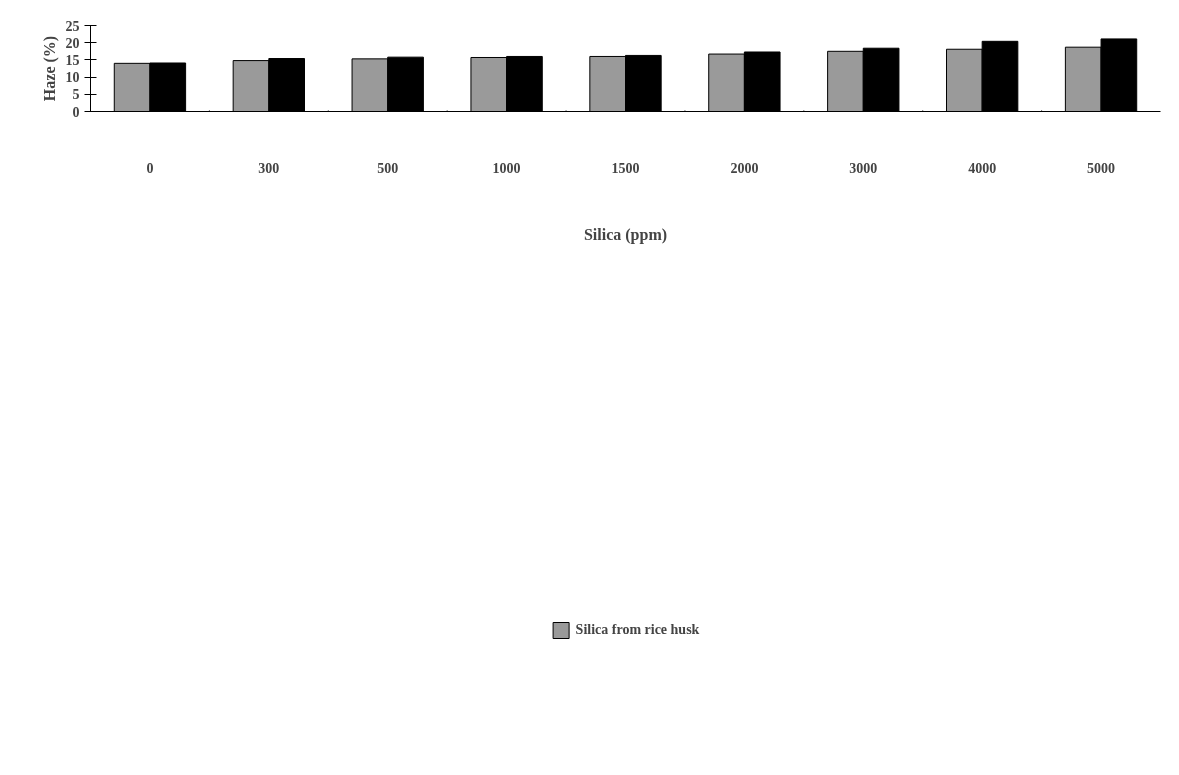  What do you see at coordinates (72, 60) in the screenshot?
I see `y-tick-label: 15` at bounding box center [72, 60].